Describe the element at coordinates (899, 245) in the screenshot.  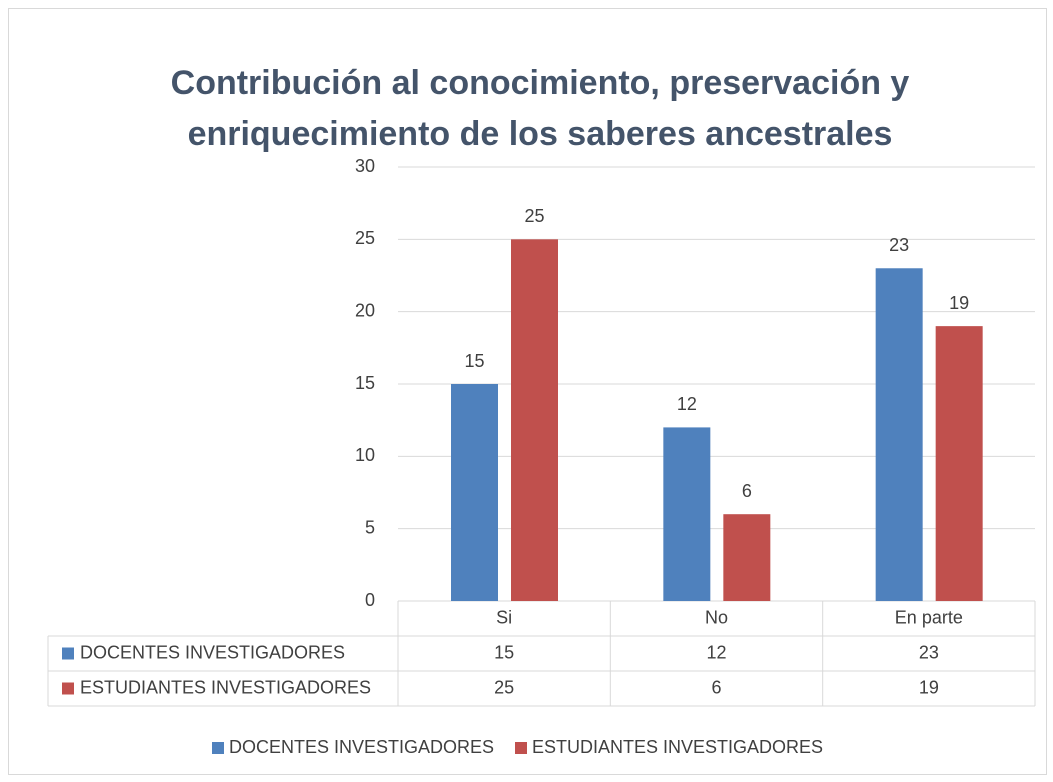
I see `data-label: 23` at that location.